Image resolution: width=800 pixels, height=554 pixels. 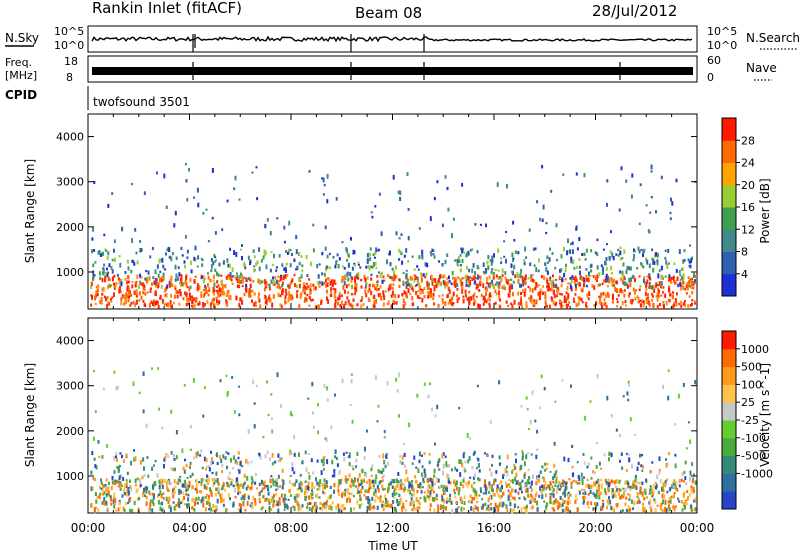 What do you see at coordinates (70, 182) in the screenshot?
I see `y-tick-label: 3000` at bounding box center [70, 182].